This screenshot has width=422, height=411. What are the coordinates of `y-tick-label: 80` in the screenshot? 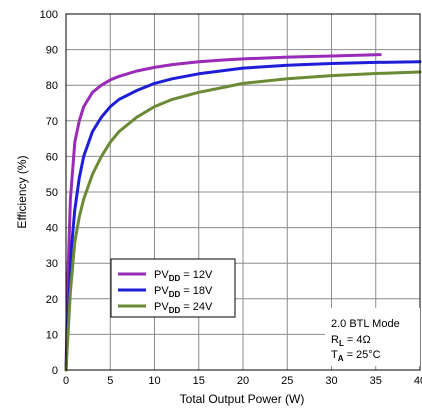 It's located at (52, 86).